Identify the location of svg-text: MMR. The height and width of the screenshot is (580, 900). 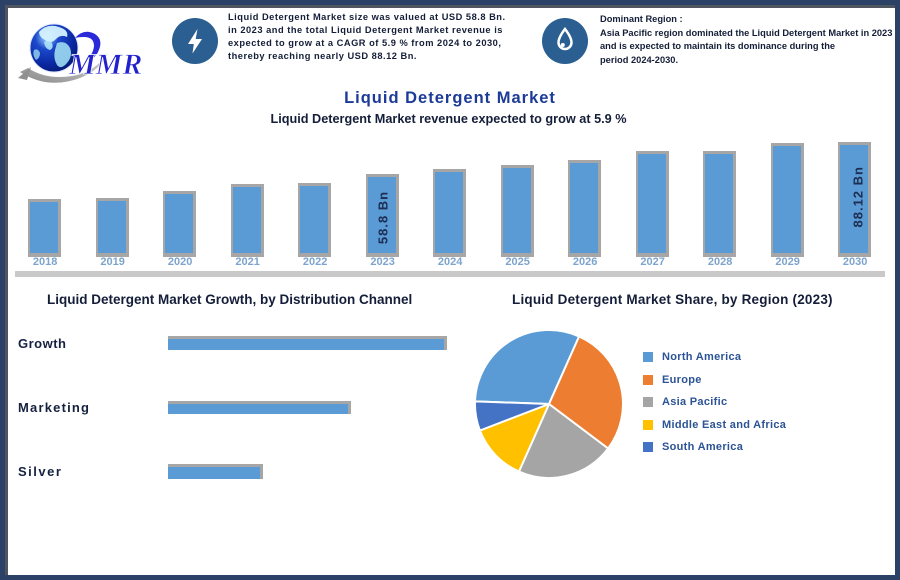
(105, 64).